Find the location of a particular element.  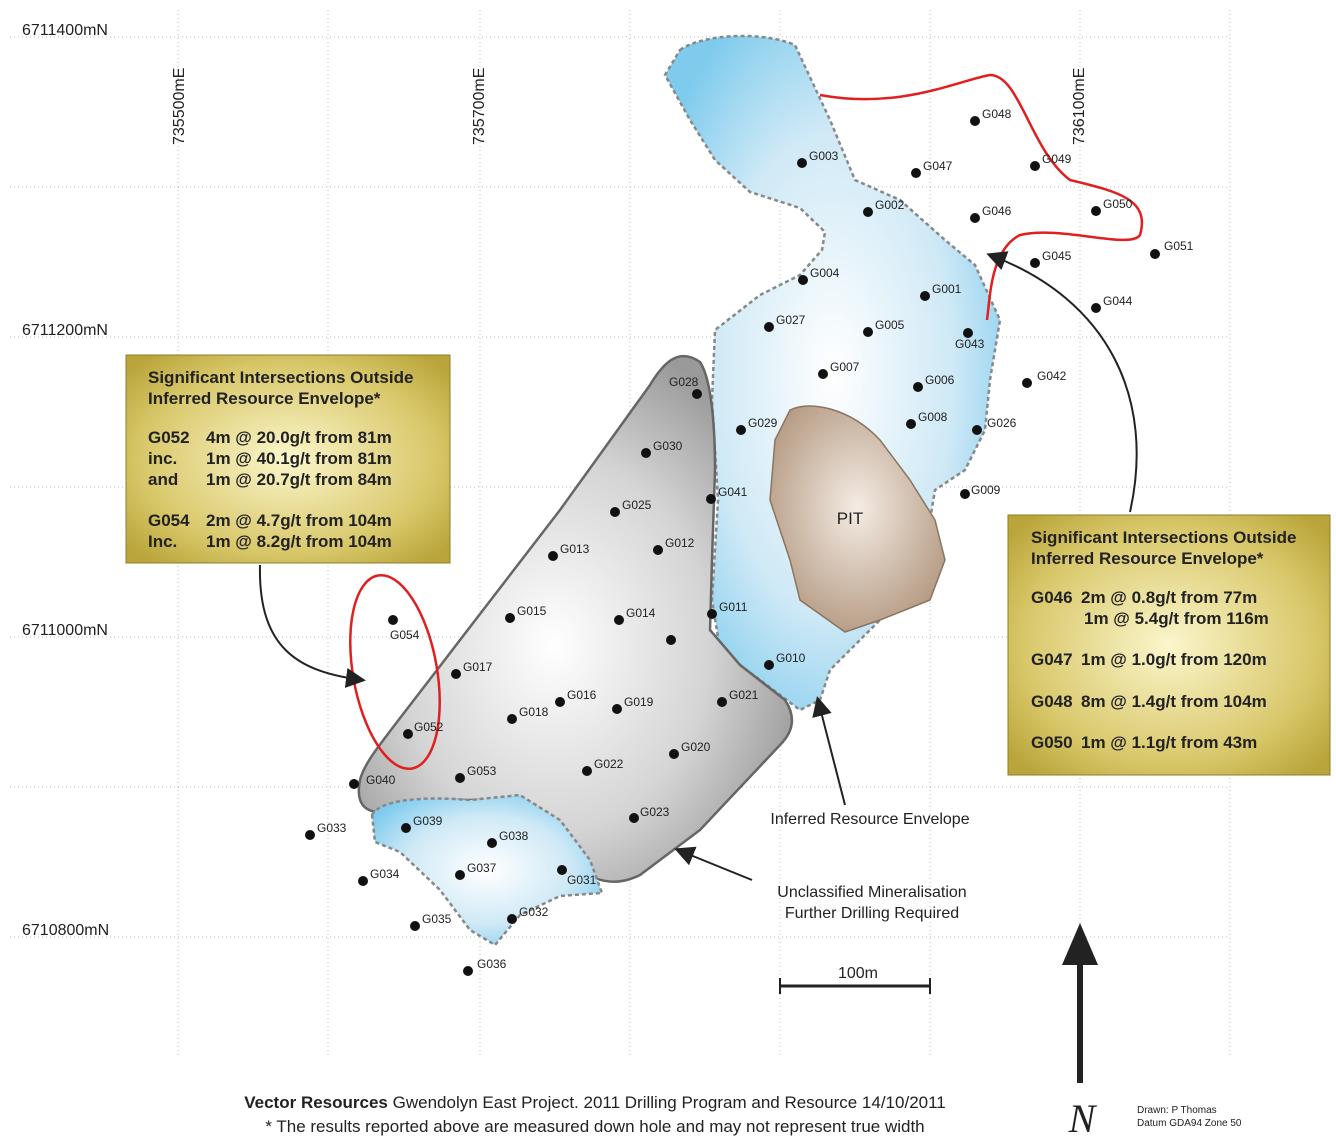

hole-label: G017 is located at coordinates (478, 667).